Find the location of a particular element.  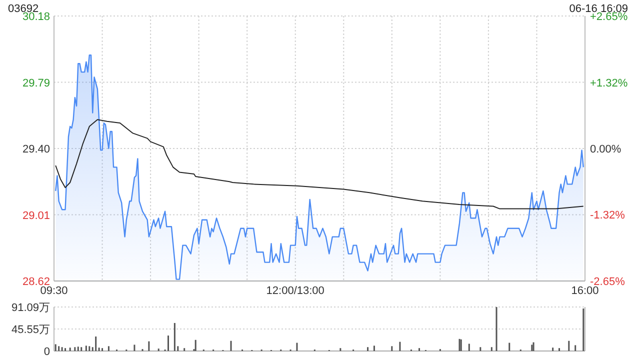

y2-tick-label: +2.65% is located at coordinates (609, 17).